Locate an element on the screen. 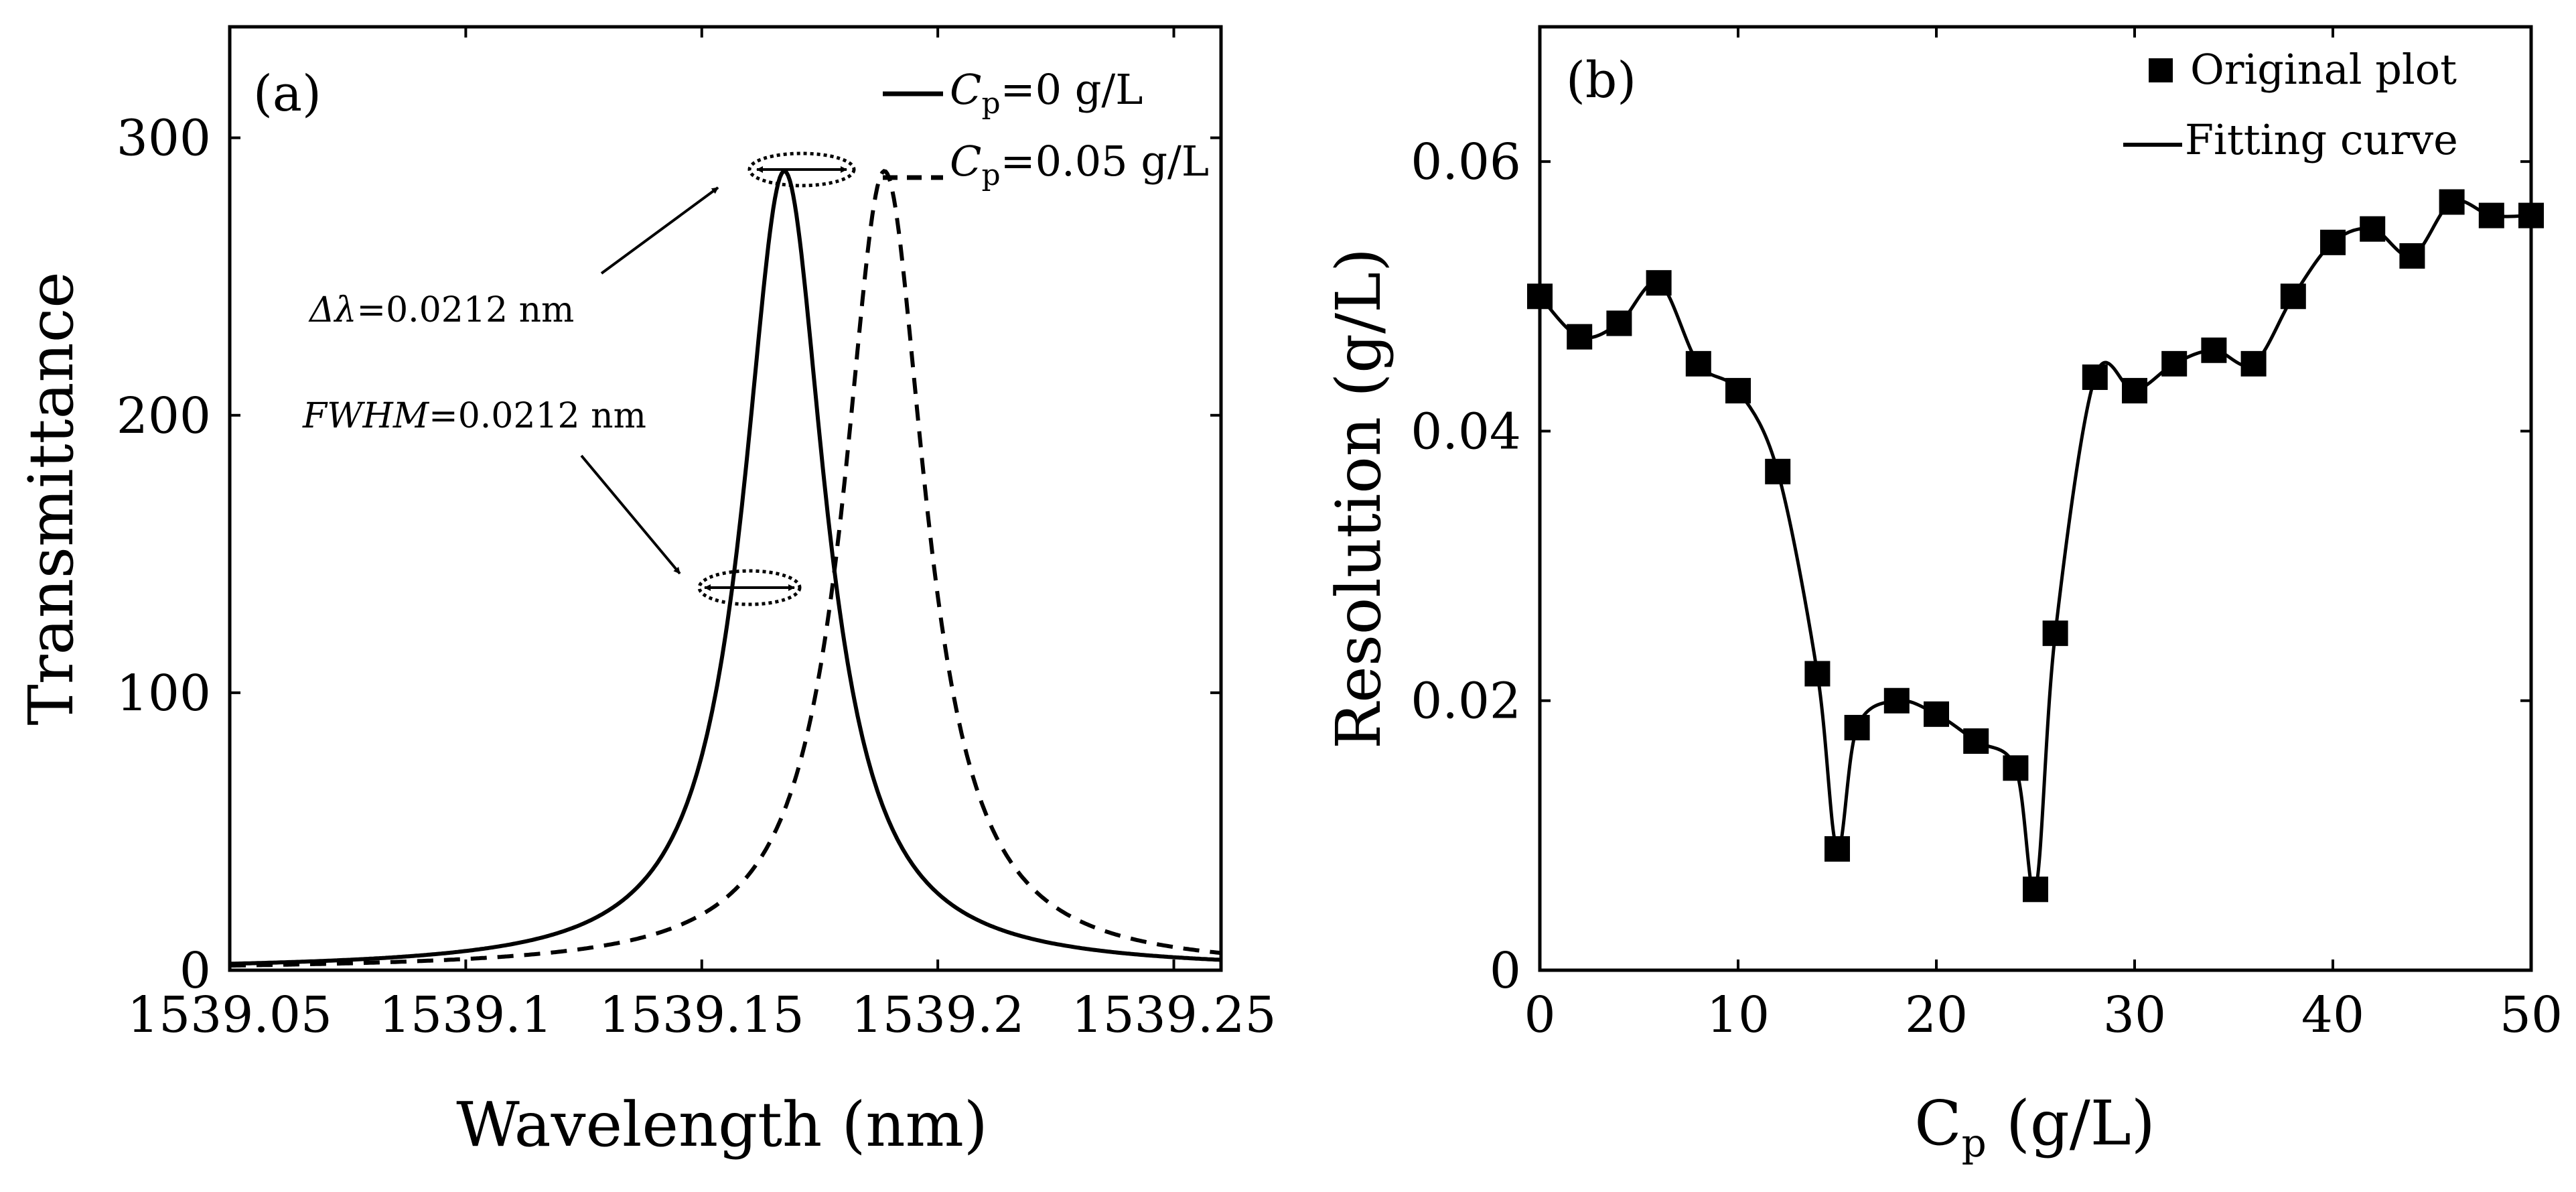 The height and width of the screenshot is (1192, 2576). legend-cp005-sub: p is located at coordinates (990, 175).